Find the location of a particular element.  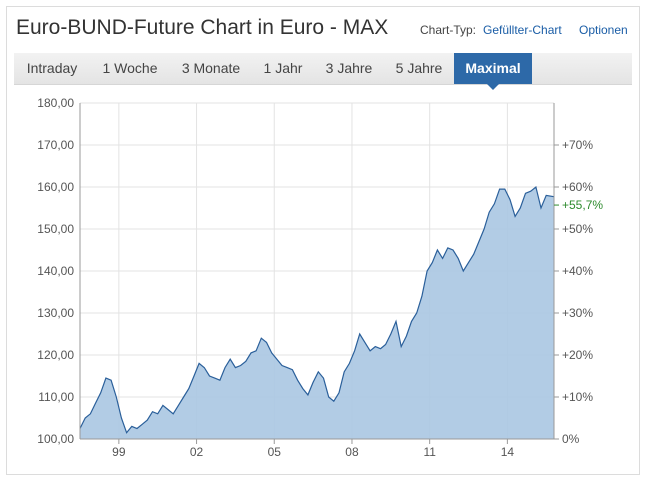

right-tick-label: +50% is located at coordinates (577, 229).